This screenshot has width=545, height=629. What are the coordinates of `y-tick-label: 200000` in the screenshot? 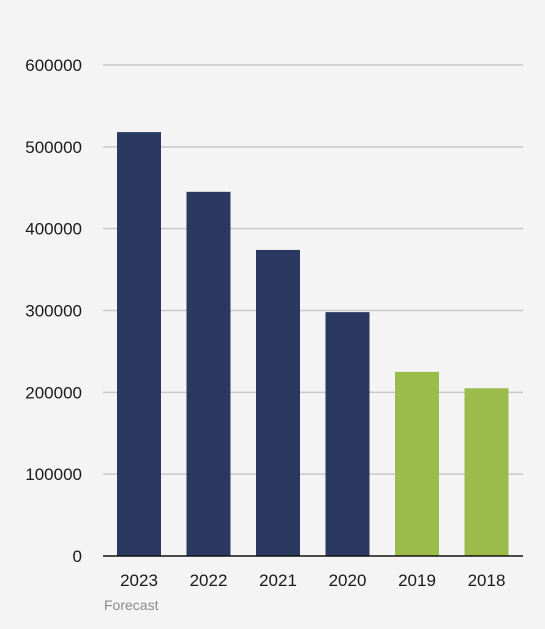 It's located at (53, 392).